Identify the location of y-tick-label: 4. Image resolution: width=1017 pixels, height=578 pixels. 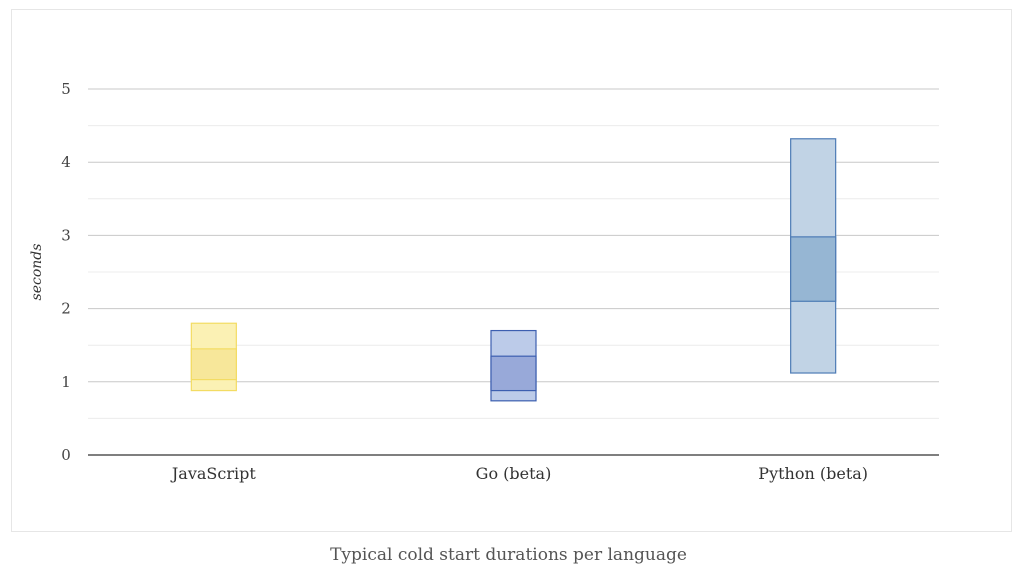
(66, 162).